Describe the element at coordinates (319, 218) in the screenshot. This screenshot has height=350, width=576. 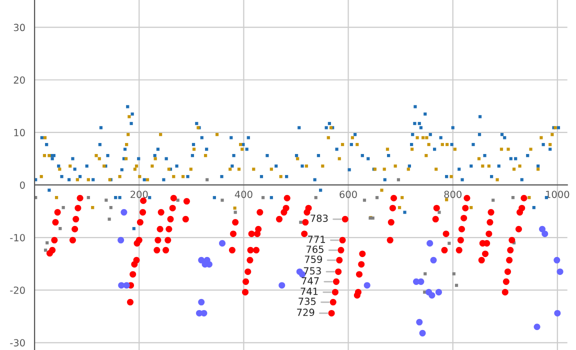
I see `annotation: 783` at that location.